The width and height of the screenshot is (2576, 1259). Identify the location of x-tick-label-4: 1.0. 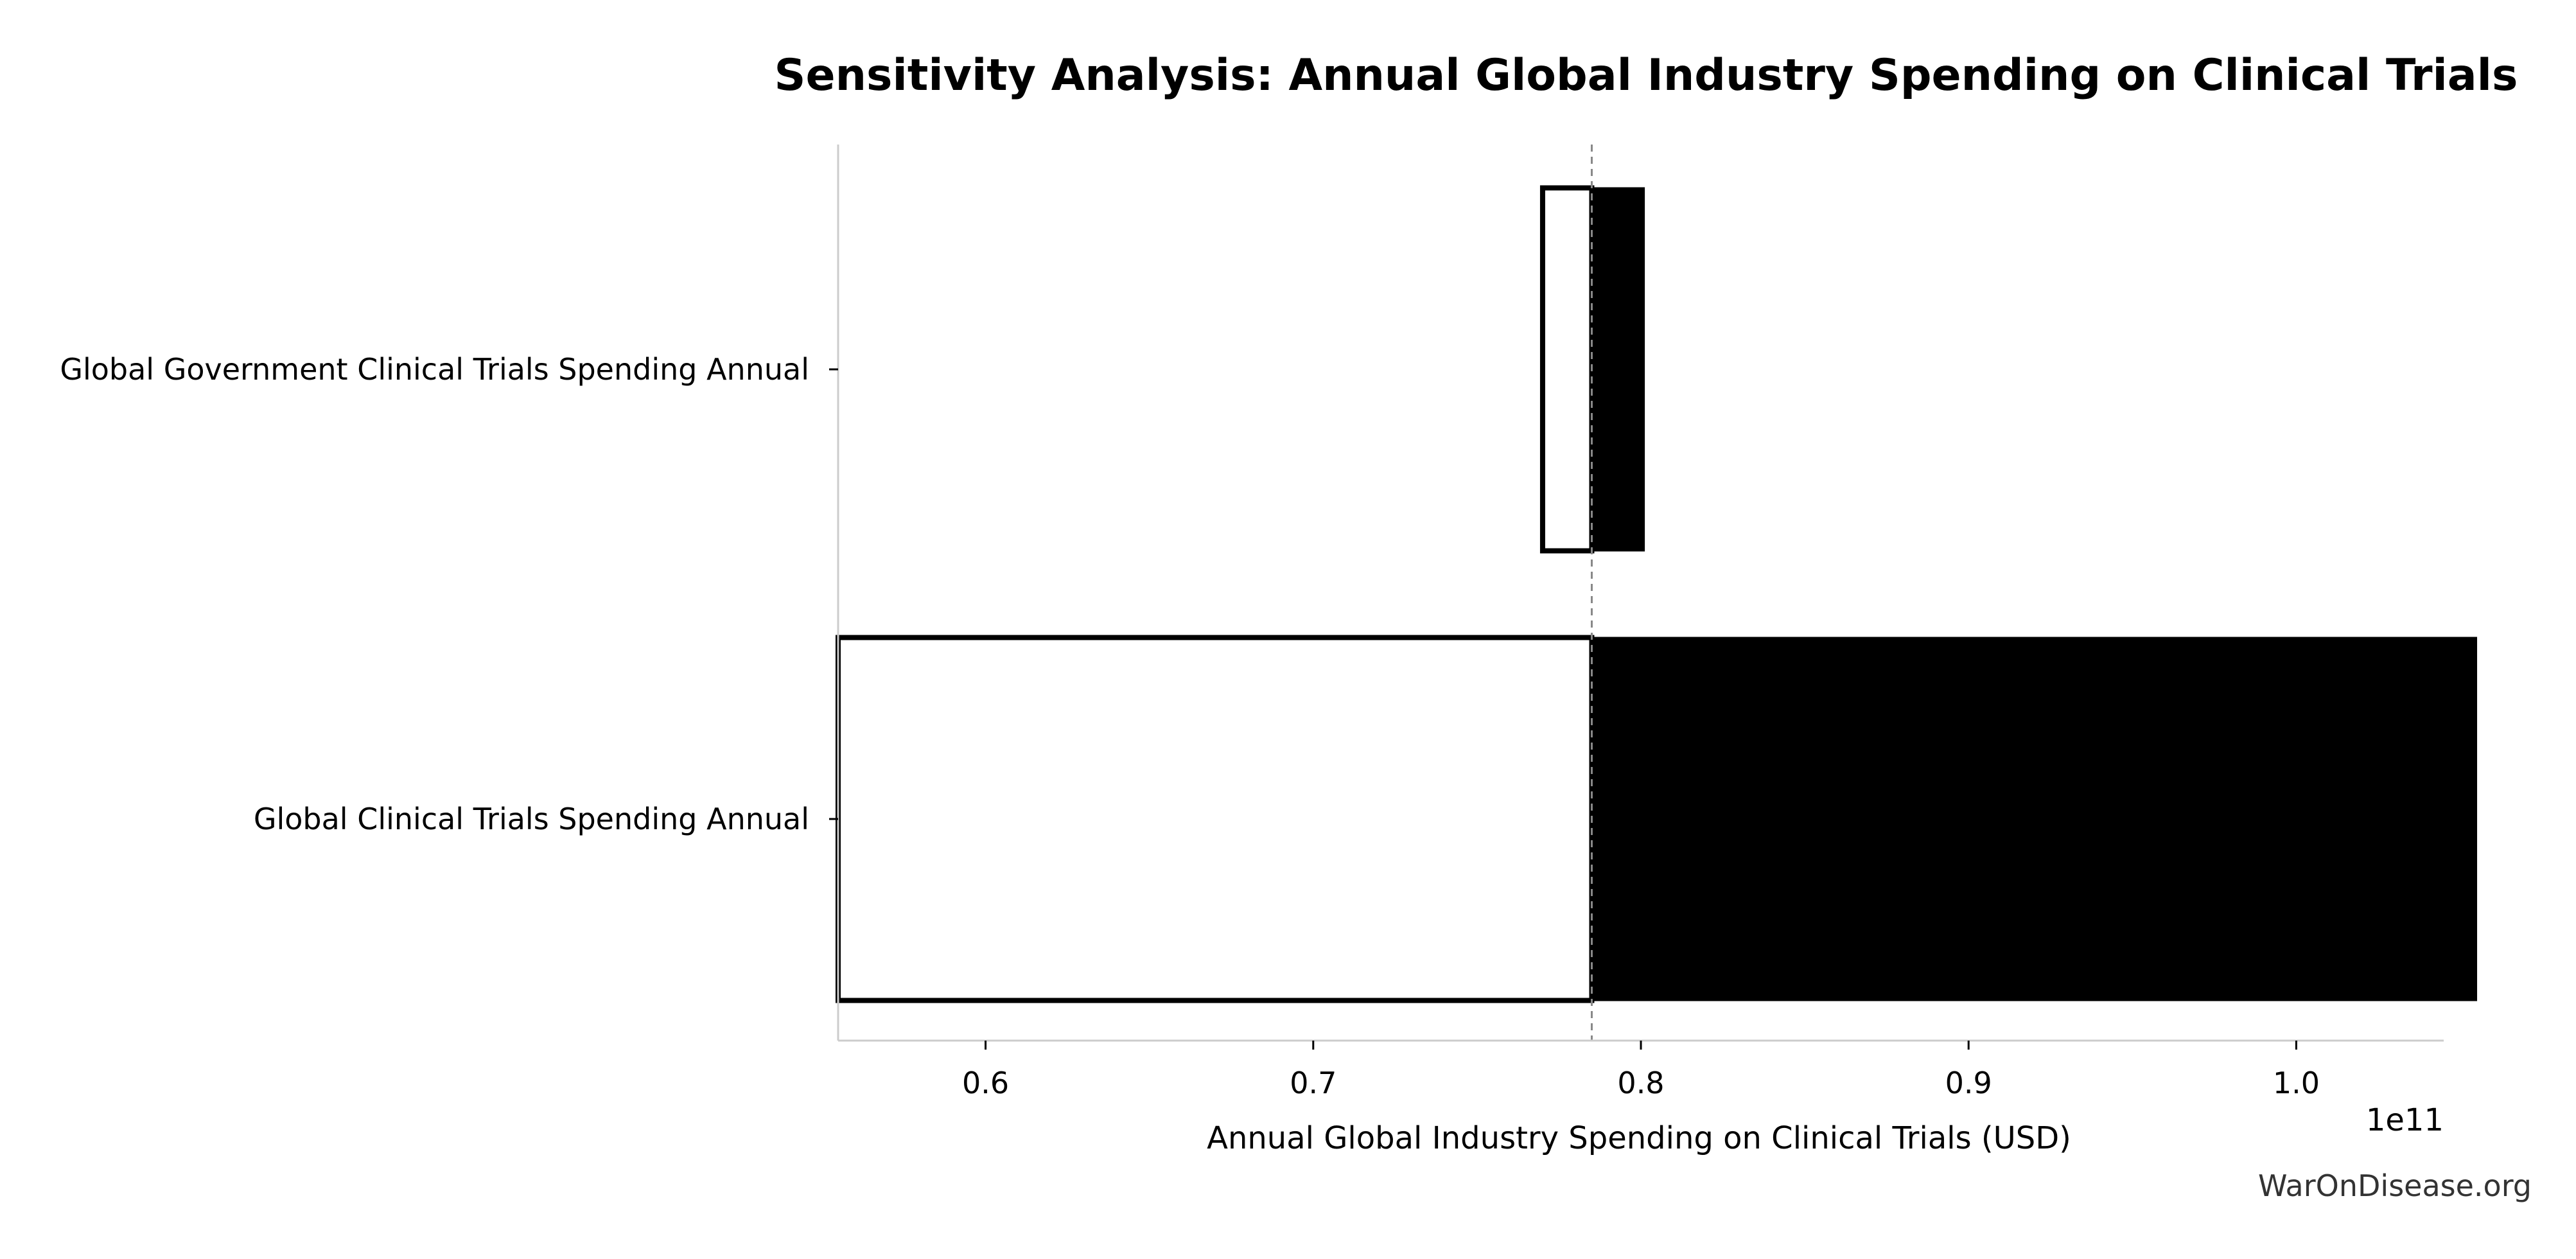
(2296, 1083).